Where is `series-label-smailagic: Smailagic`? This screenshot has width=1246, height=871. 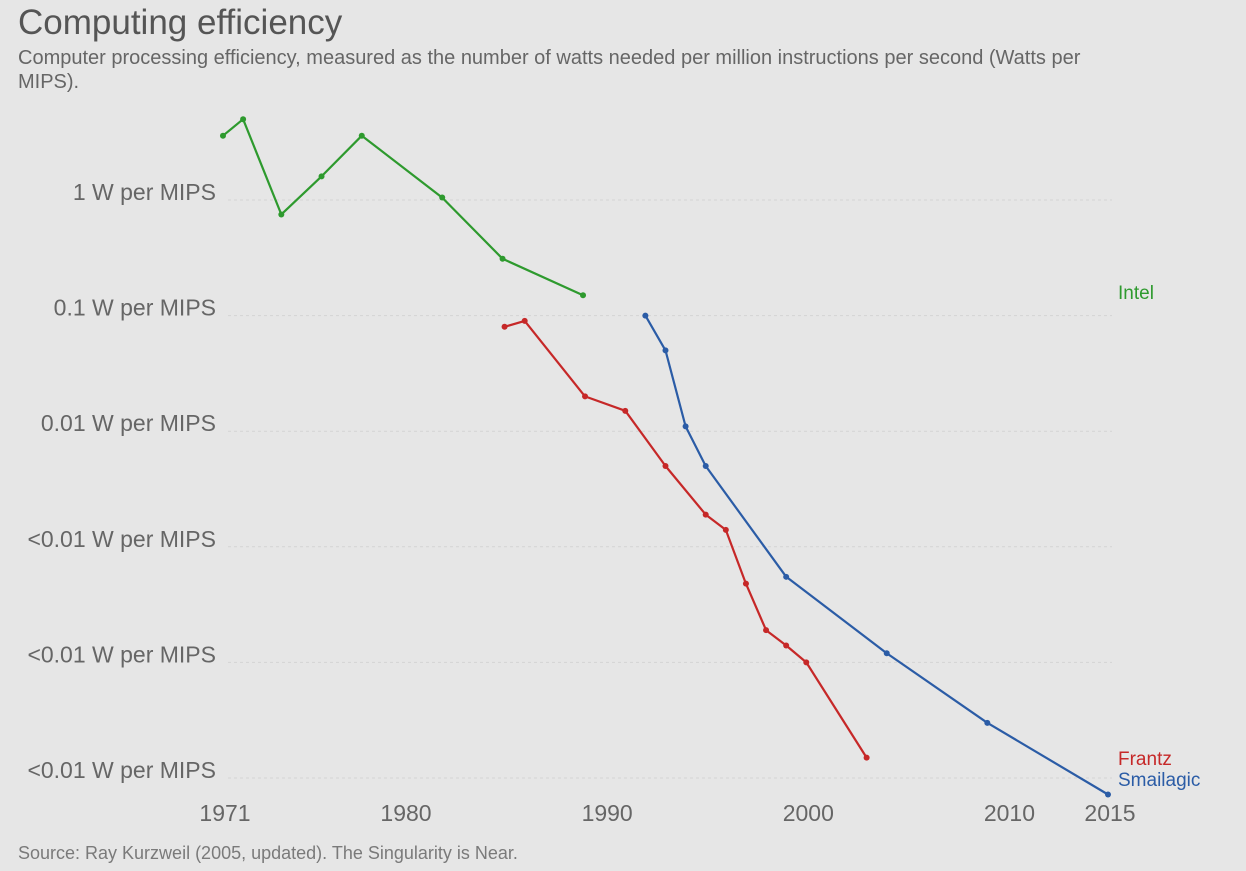
series-label-smailagic: Smailagic is located at coordinates (1159, 780).